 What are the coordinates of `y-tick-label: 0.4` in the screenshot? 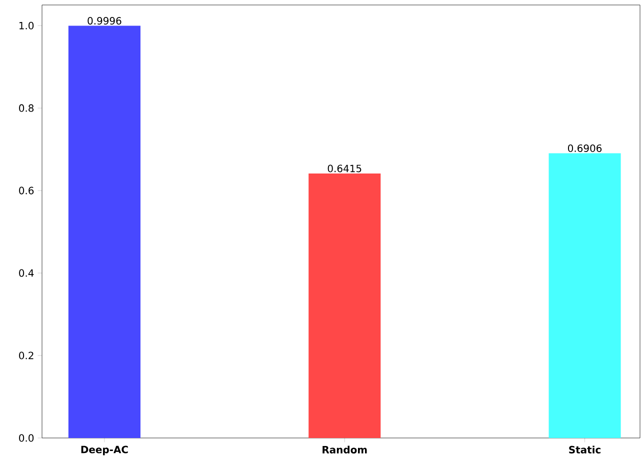 It's located at (26, 273).